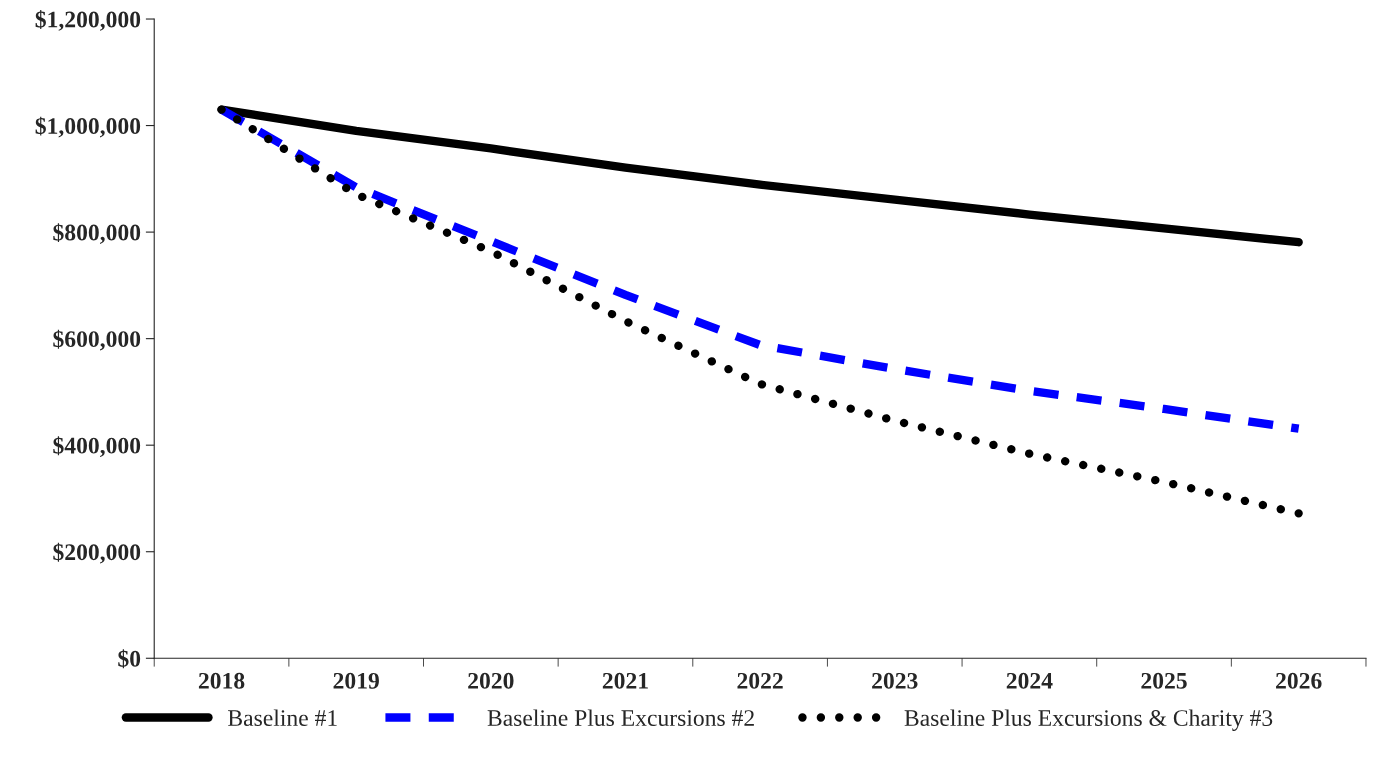 This screenshot has width=1377, height=761. What do you see at coordinates (88, 127) in the screenshot?
I see `y-tick-label: $1,000,000` at bounding box center [88, 127].